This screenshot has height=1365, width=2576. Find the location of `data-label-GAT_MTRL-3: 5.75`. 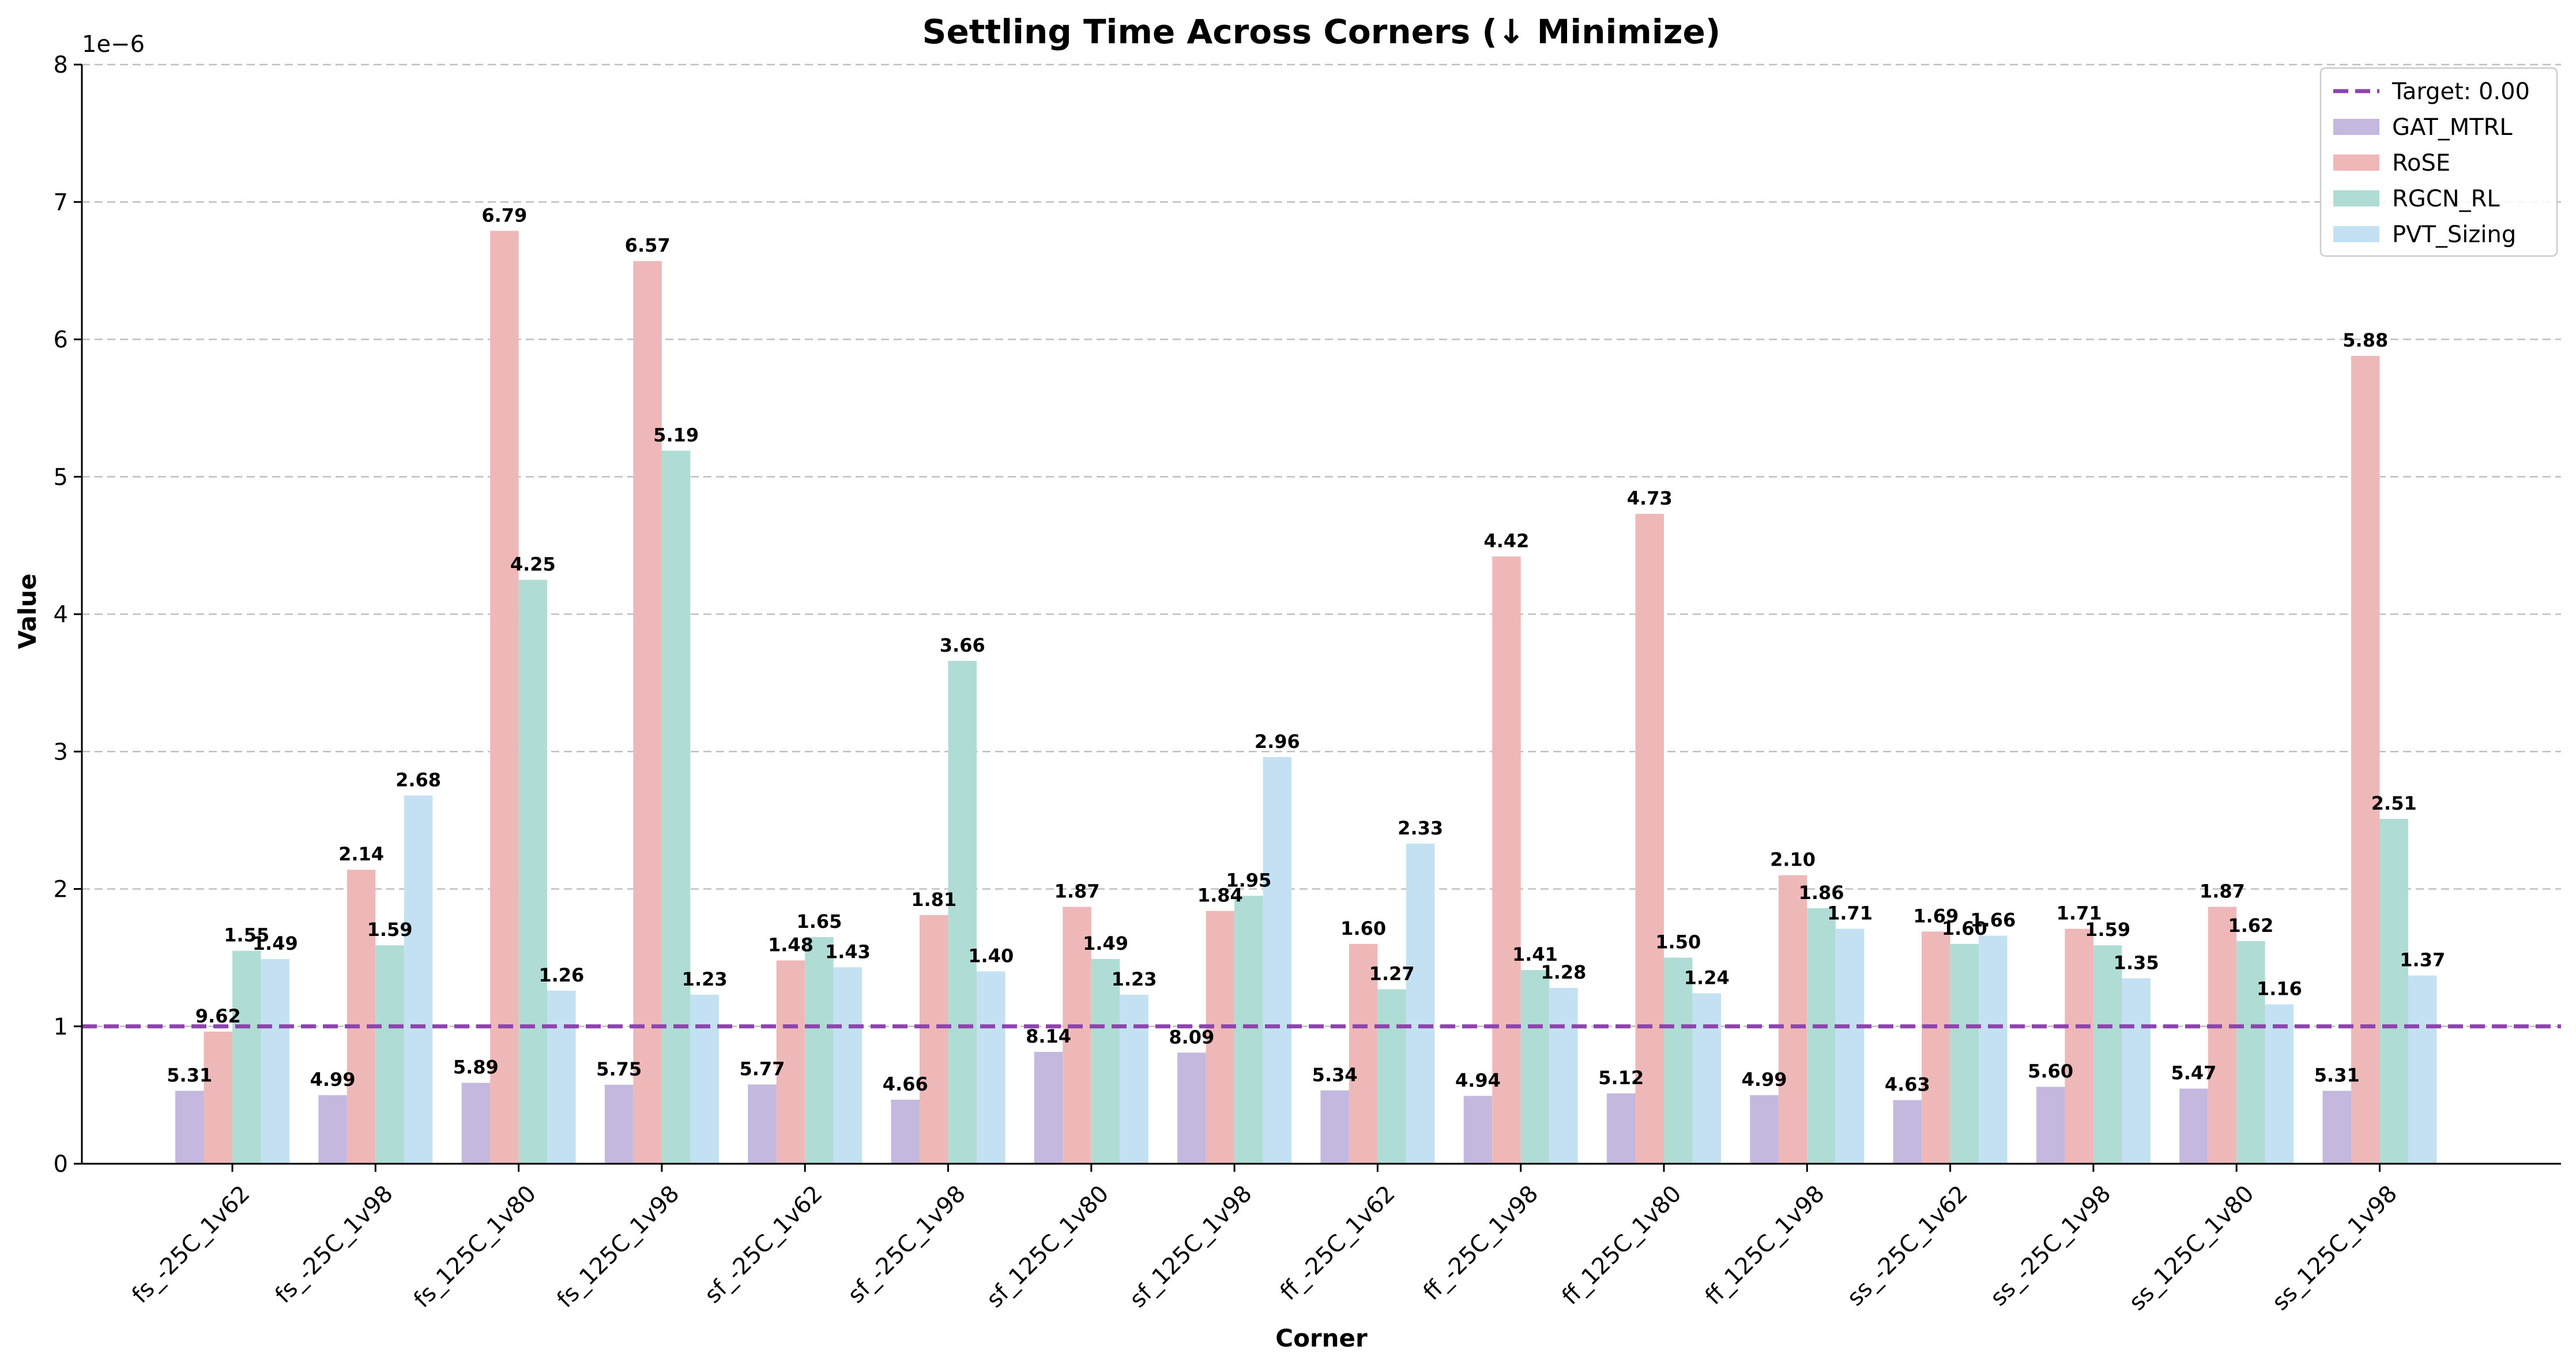

data-label-GAT_MTRL-3: 5.75 is located at coordinates (619, 1069).